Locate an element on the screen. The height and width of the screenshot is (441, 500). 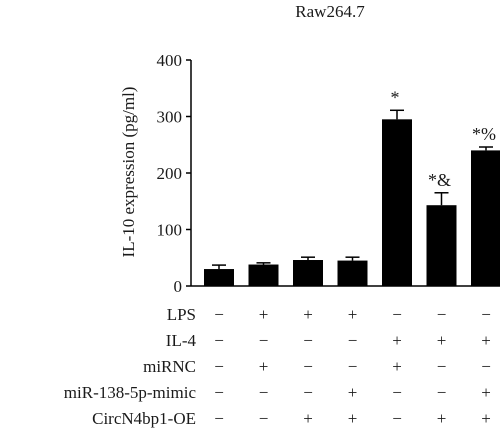
y-tick-label: 100 is located at coordinates (170, 230).